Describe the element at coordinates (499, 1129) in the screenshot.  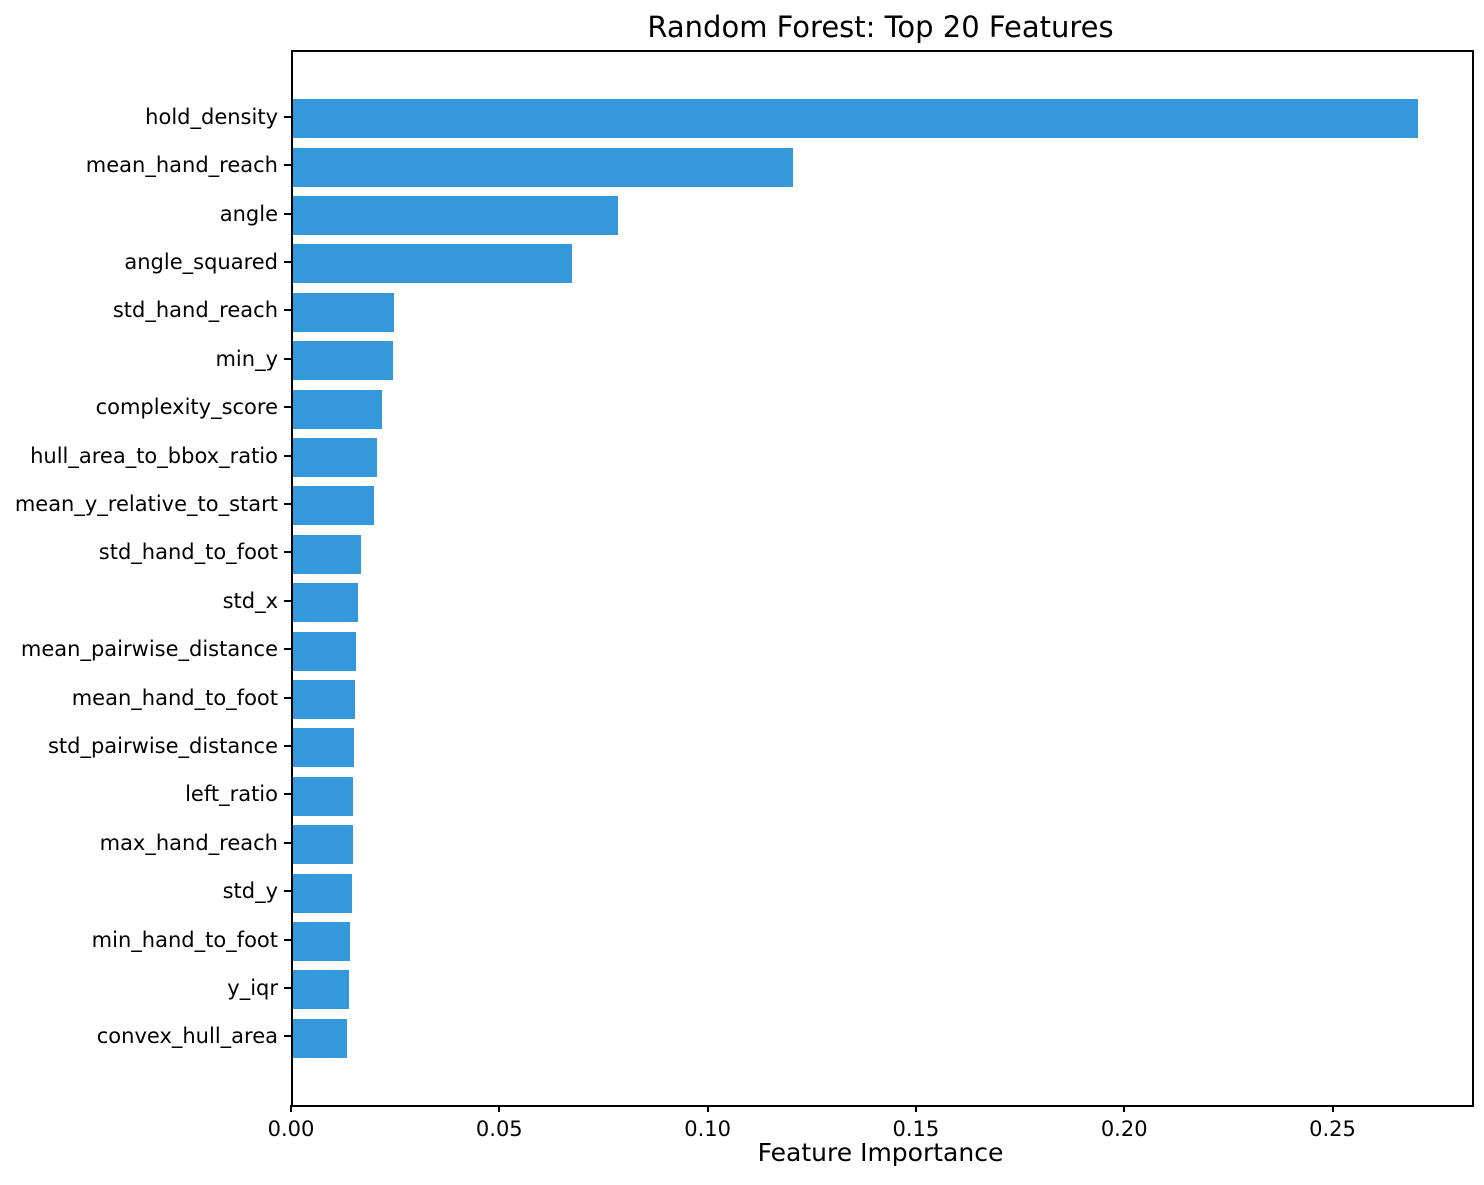
I see `x-tick-label: 0.05` at that location.